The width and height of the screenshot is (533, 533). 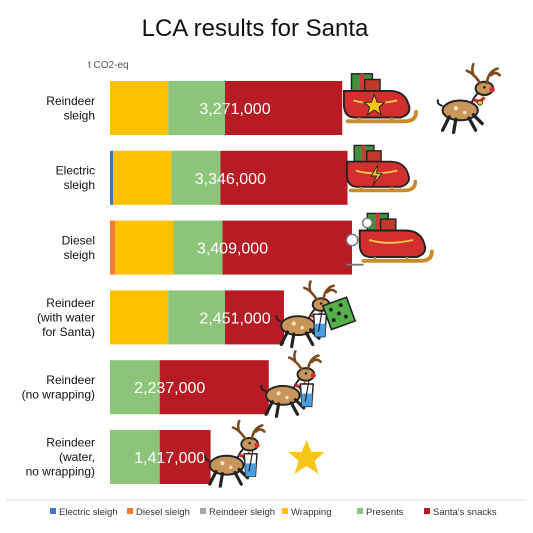 What do you see at coordinates (234, 109) in the screenshot?
I see `total-label: 3,271,000` at bounding box center [234, 109].